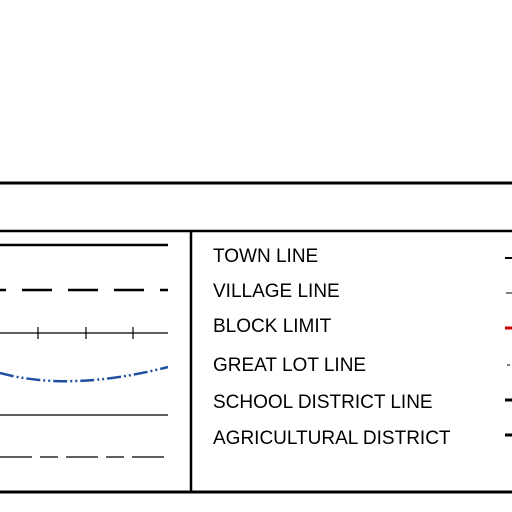 Image resolution: width=512 pixels, height=512 pixels. Describe the element at coordinates (332, 438) in the screenshot. I see `legend-label: AGRICULTURAL DISTRICT` at that location.